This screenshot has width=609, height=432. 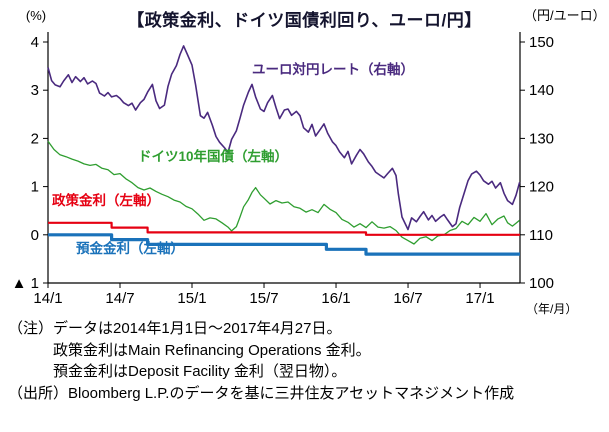 What do you see at coordinates (333, 69) in the screenshot?
I see `label-eur-jpy: ユーロ対円レート（右軸）` at bounding box center [333, 69].